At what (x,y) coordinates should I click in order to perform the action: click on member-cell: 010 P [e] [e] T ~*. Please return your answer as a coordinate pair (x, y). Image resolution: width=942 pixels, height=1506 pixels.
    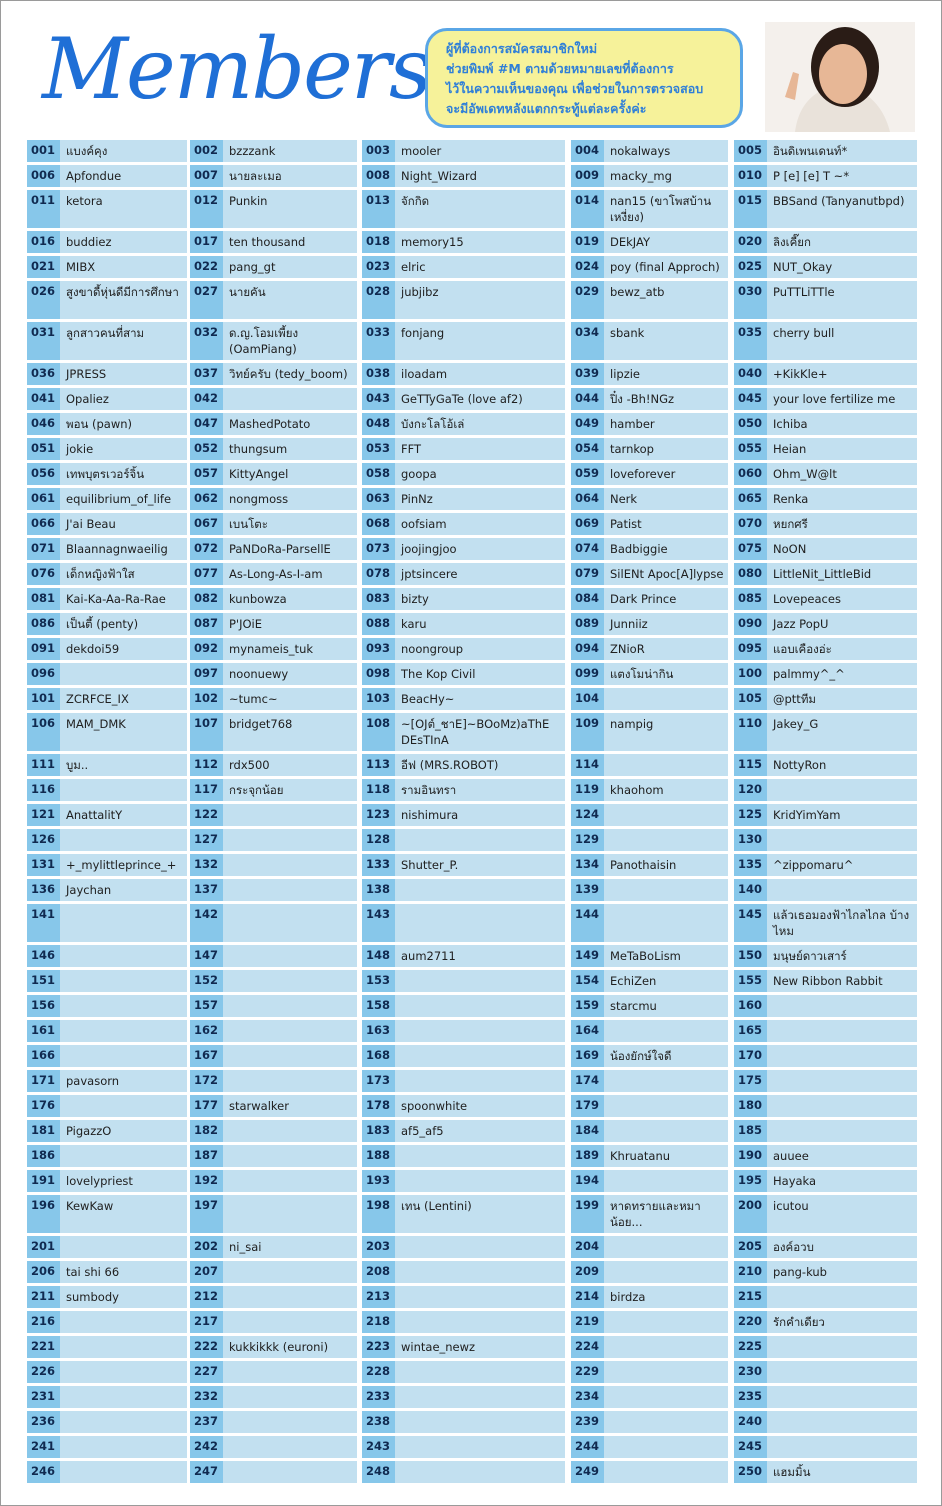
    Looking at the image, I should click on (825, 176).